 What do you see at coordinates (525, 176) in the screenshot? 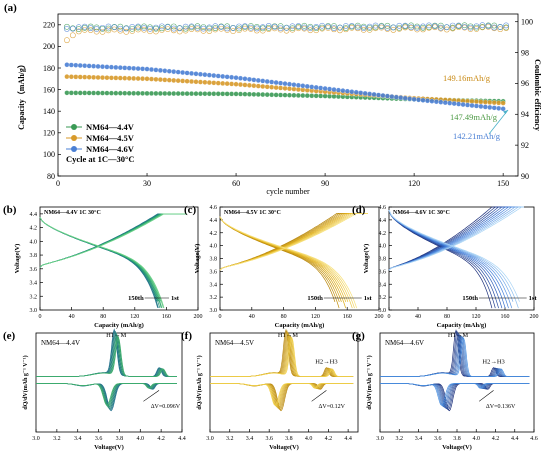
I see `panel-a-right-ytick-label: 90` at bounding box center [525, 176].